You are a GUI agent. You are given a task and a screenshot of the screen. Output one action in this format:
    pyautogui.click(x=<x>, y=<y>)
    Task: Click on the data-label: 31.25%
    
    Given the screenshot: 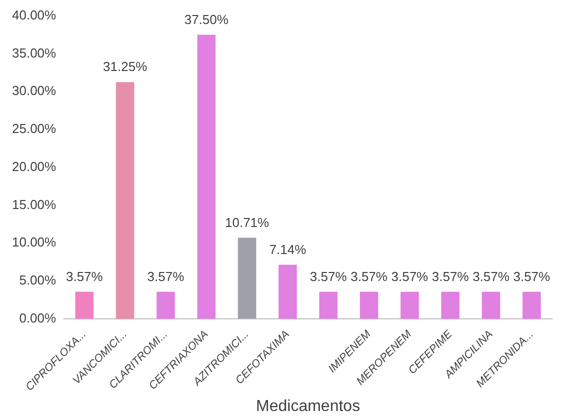 What is the action you would take?
    pyautogui.click(x=125, y=66)
    